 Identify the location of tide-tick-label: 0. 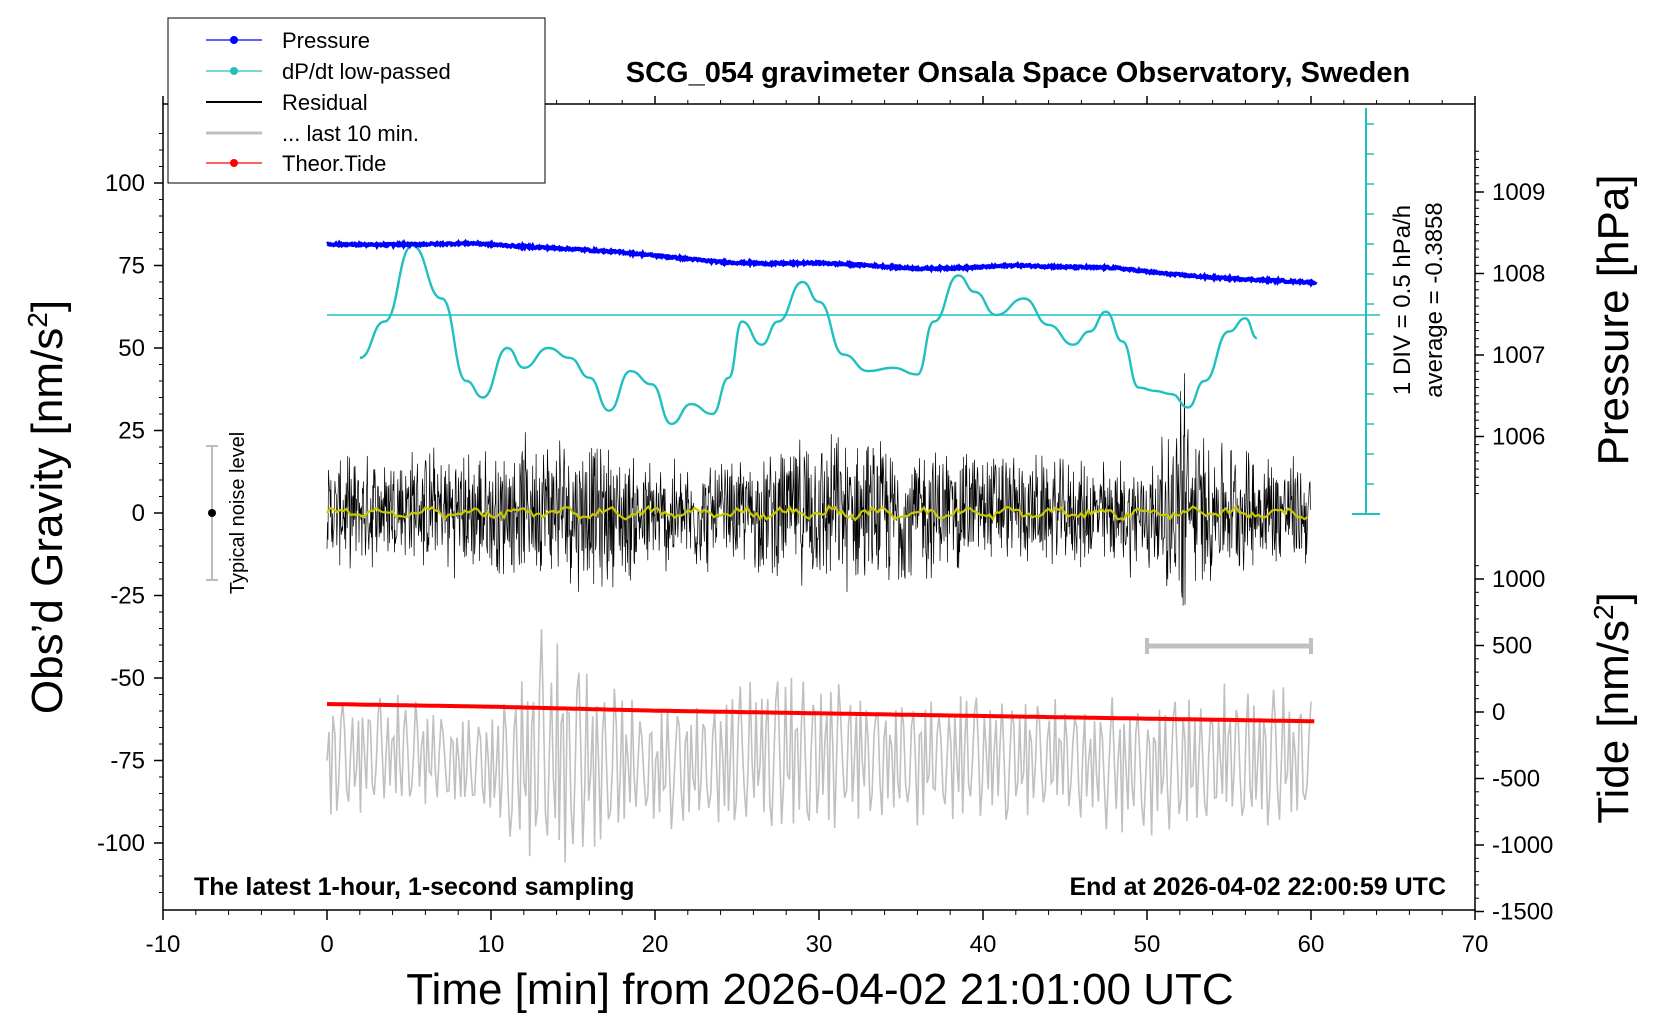
(1498, 712).